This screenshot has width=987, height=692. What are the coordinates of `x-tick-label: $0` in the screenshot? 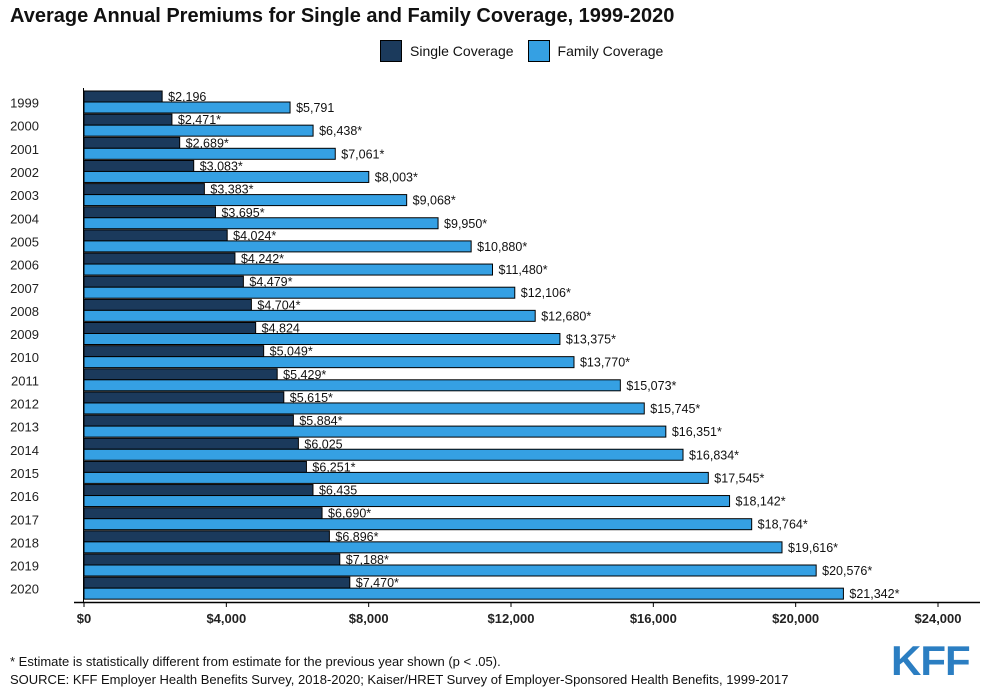 It's located at (84, 618).